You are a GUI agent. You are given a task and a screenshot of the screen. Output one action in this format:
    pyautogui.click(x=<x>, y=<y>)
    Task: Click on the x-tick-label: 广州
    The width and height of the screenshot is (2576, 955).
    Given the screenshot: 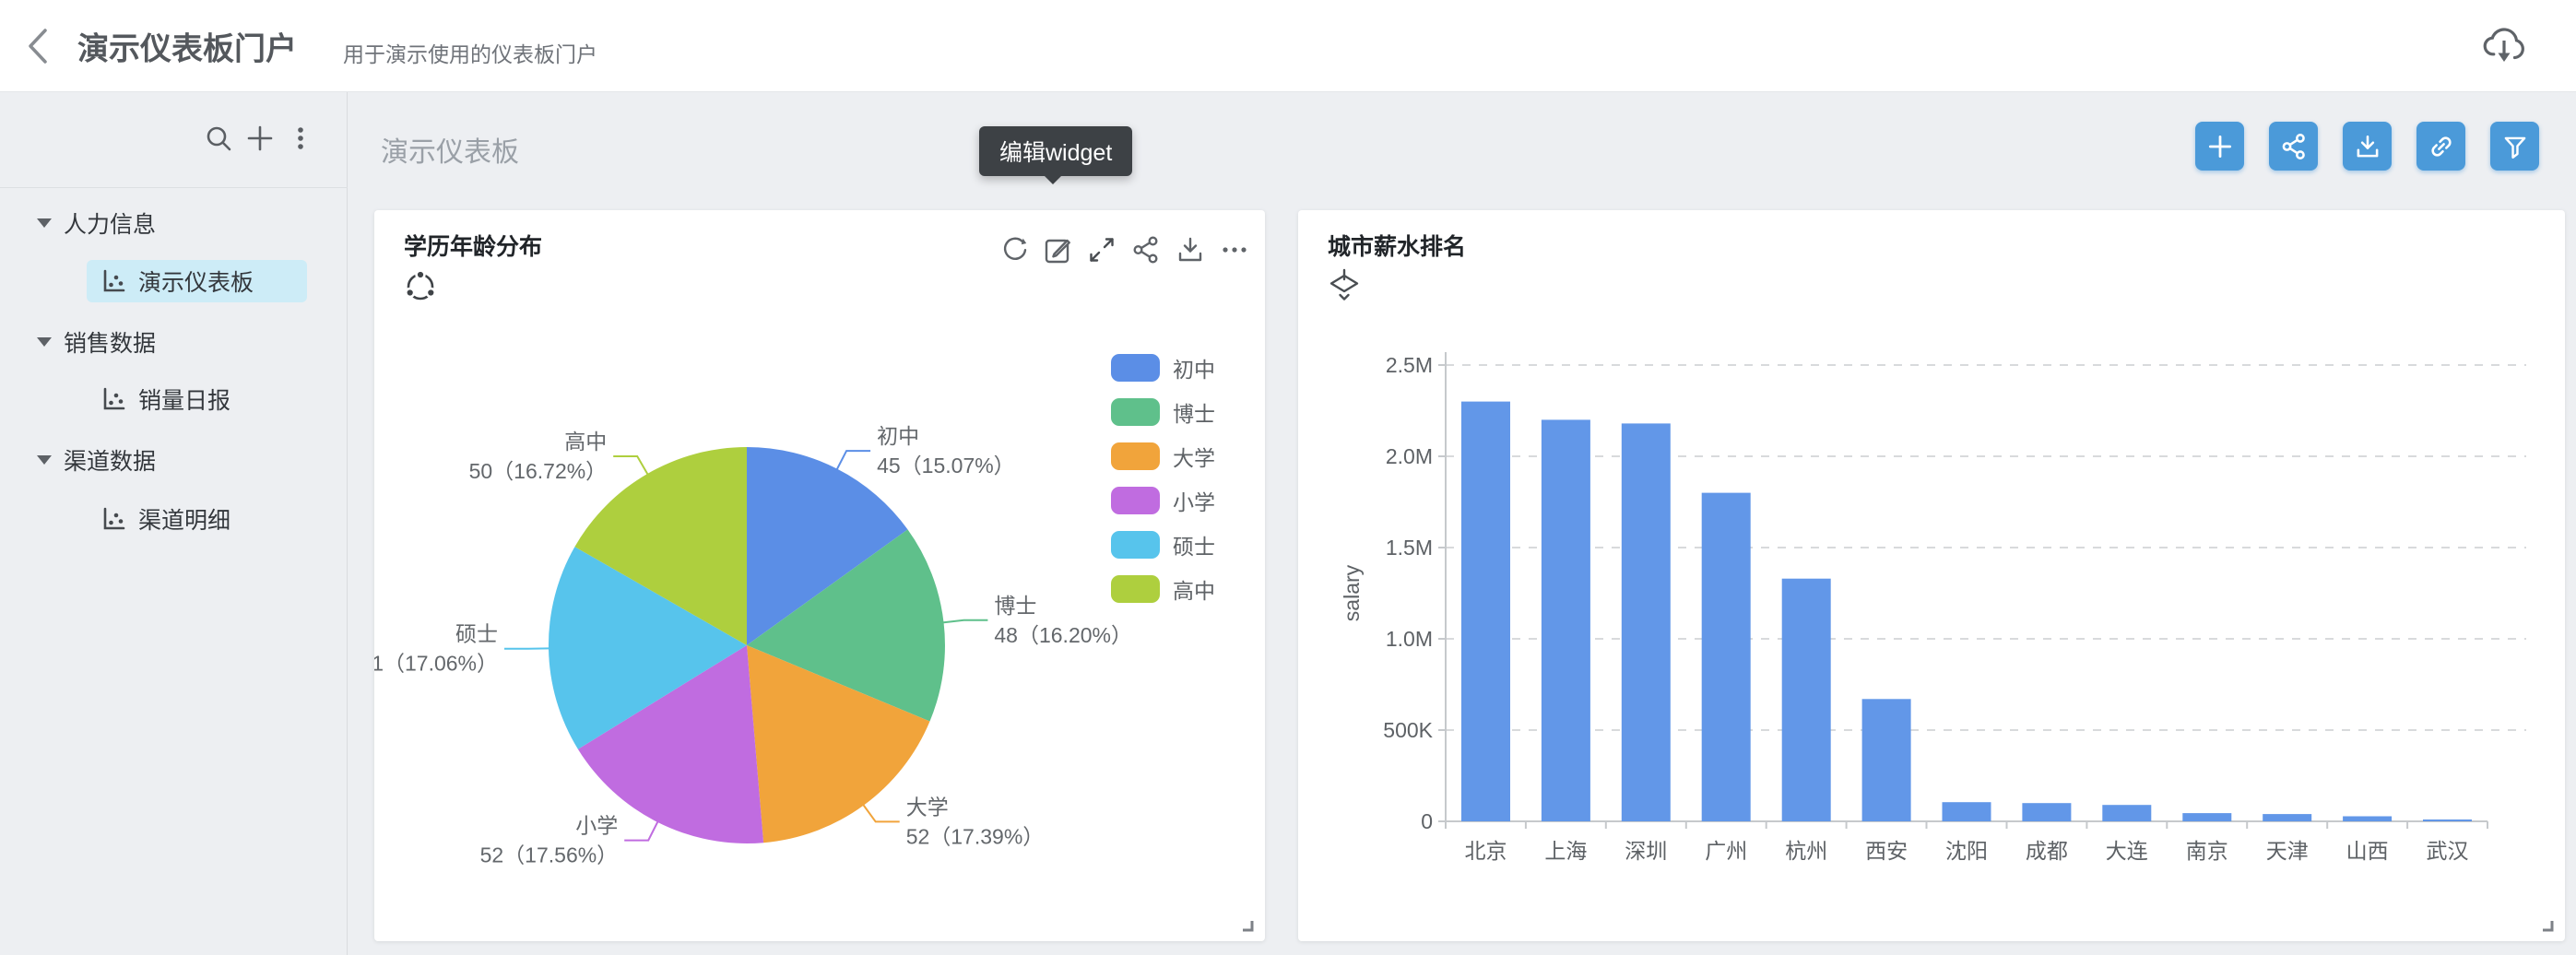 What is the action you would take?
    pyautogui.click(x=1726, y=851)
    